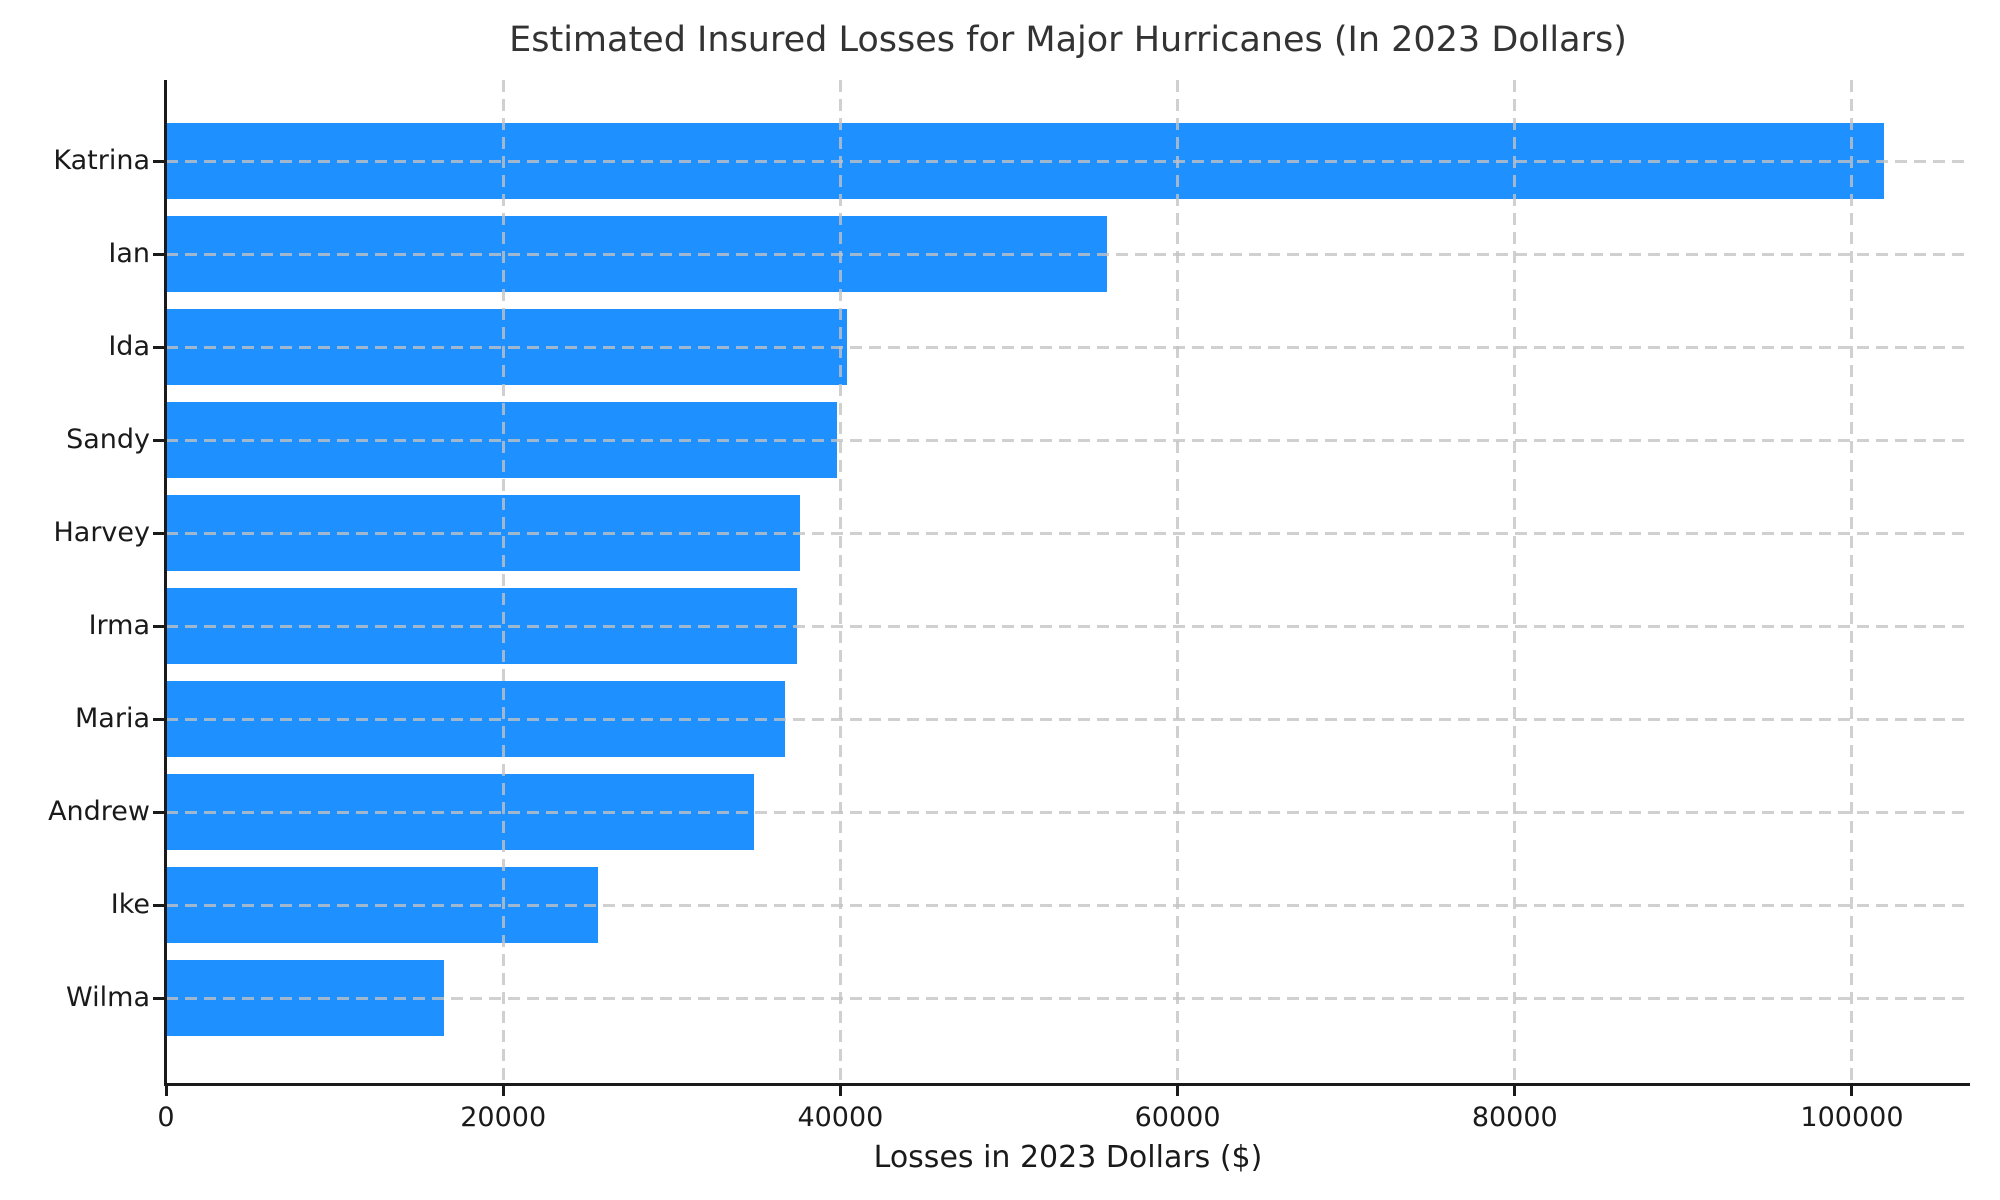 The height and width of the screenshot is (1200, 2000). Describe the element at coordinates (101, 160) in the screenshot. I see `y-tick-label-katrina: Katrina` at that location.